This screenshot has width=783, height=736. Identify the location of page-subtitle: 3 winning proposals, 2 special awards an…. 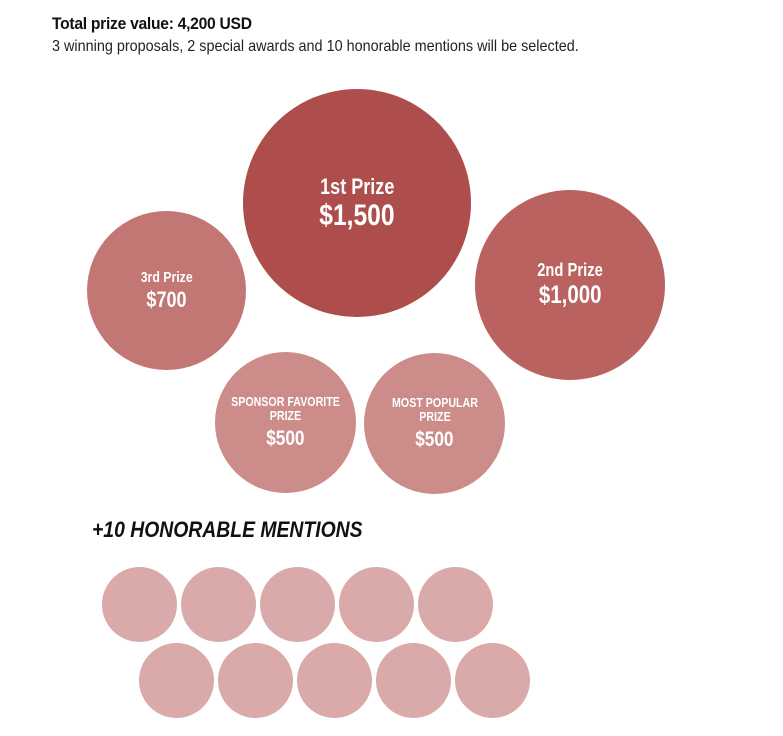
(315, 46).